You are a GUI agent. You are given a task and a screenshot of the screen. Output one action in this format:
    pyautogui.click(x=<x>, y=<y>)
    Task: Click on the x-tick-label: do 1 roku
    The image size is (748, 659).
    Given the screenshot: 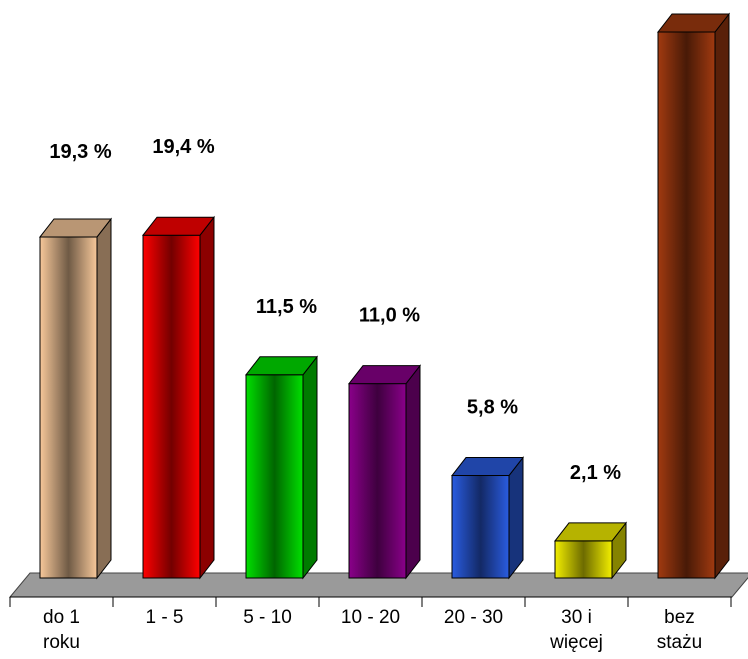 What is the action you would take?
    pyautogui.click(x=61, y=630)
    